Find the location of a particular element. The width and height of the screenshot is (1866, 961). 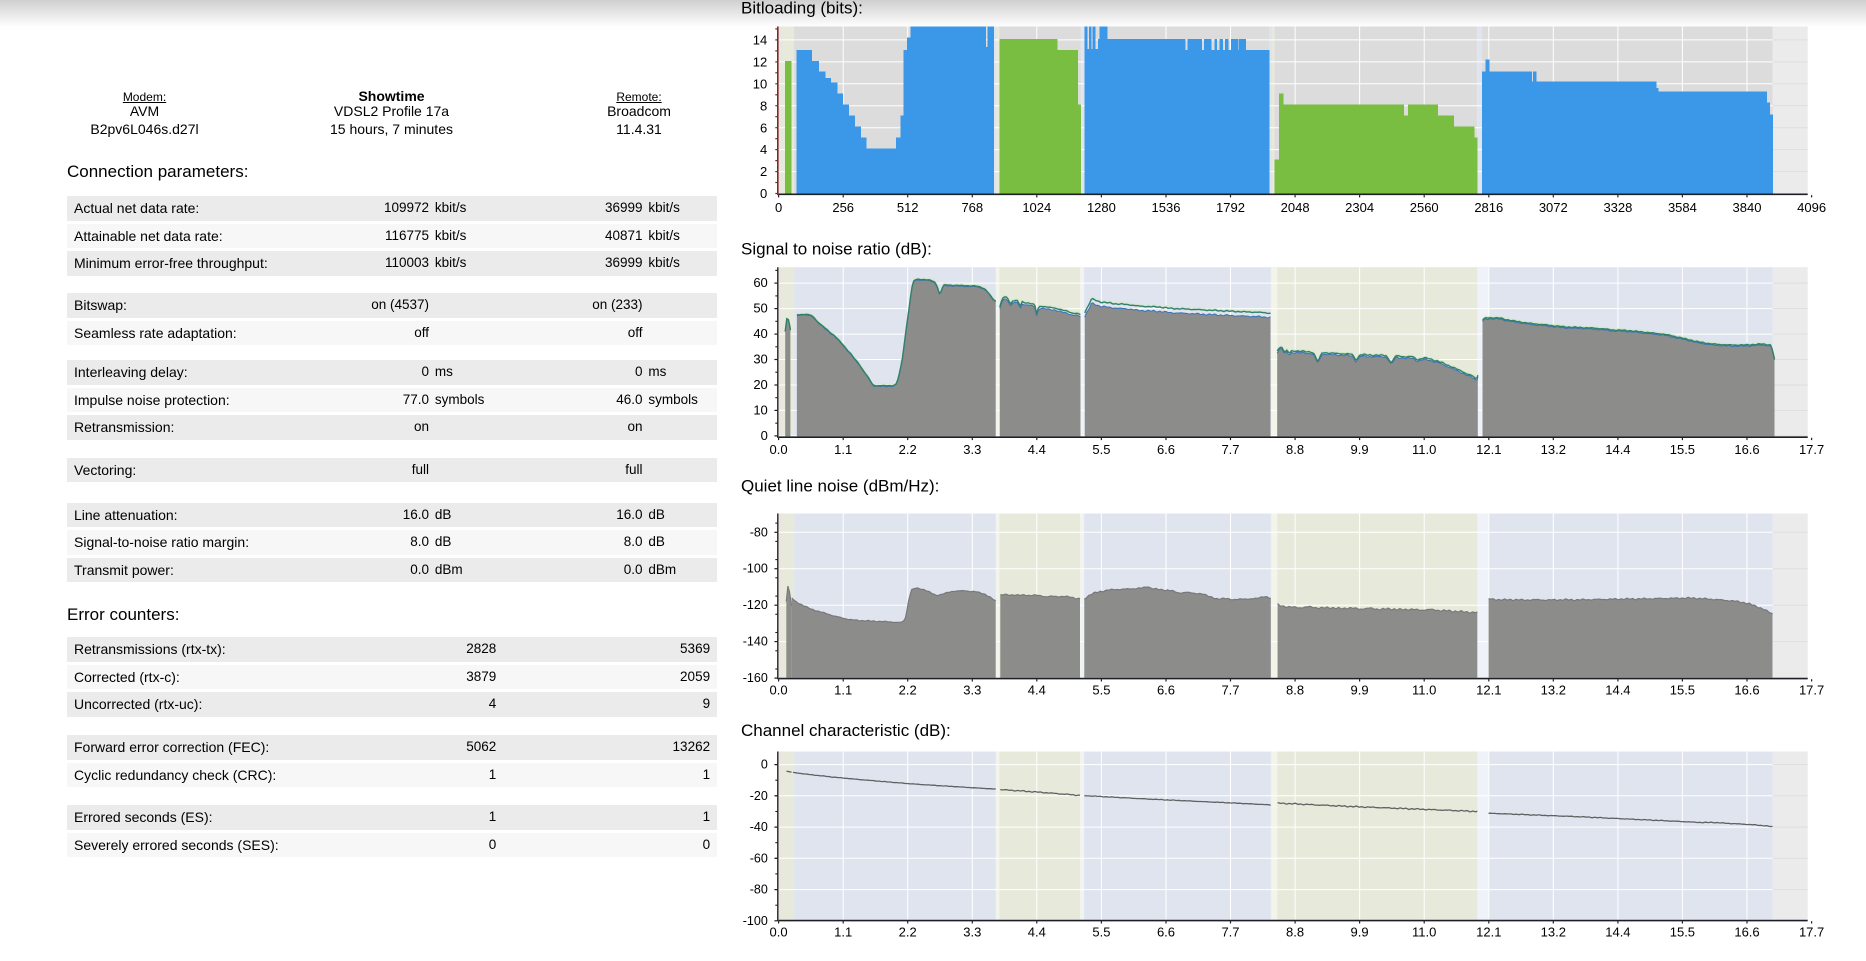

svg-text: -120 is located at coordinates (755, 605).